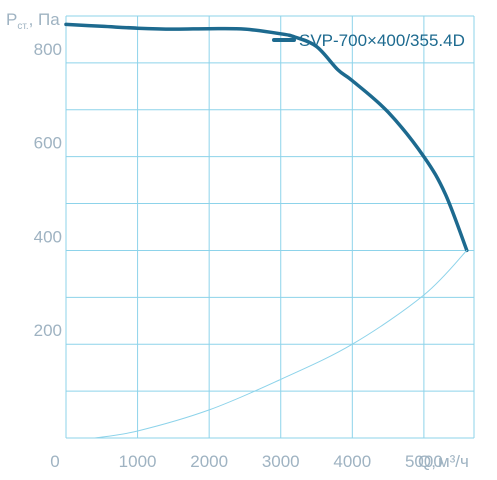 This screenshot has height=480, width=497. I want to click on y-axis-title: Pст., Па, so click(33, 21).